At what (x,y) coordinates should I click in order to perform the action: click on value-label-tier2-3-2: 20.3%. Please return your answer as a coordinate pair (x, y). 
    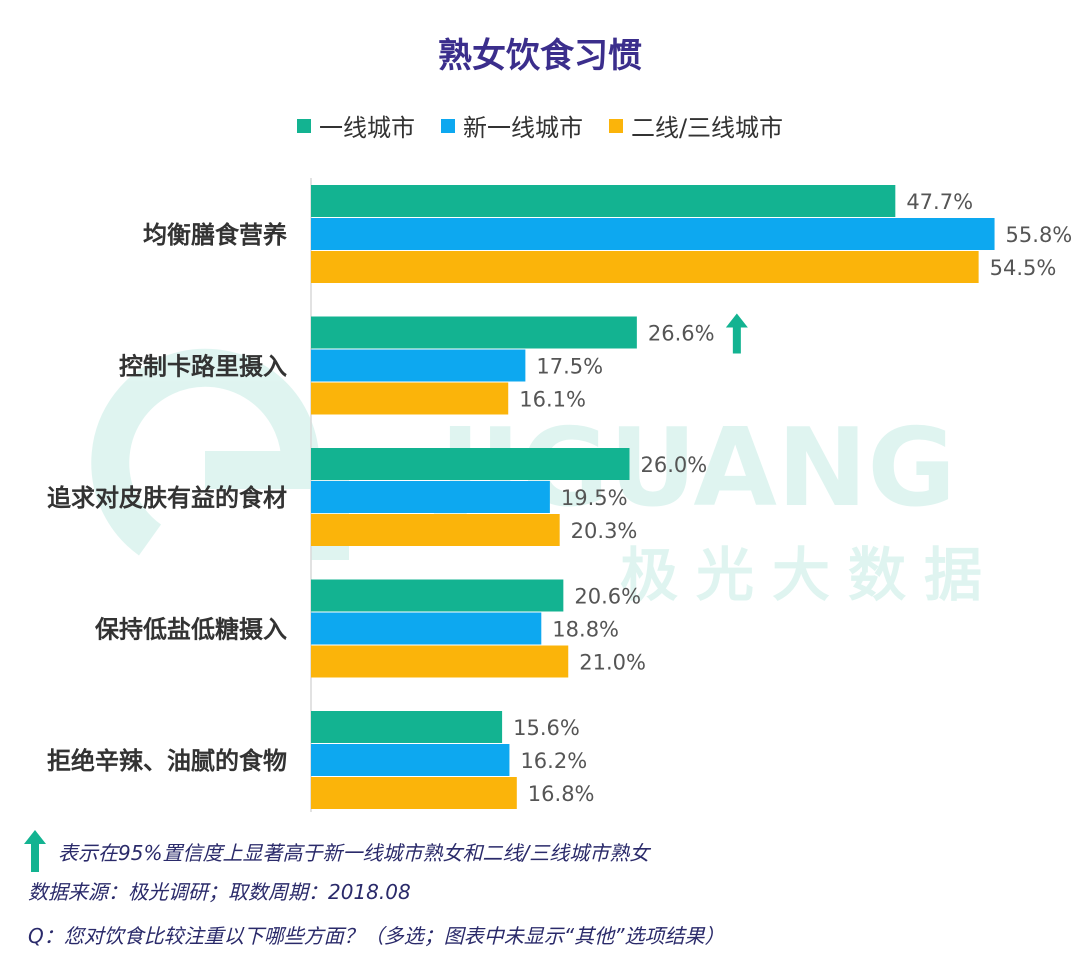
    Looking at the image, I should click on (604, 531).